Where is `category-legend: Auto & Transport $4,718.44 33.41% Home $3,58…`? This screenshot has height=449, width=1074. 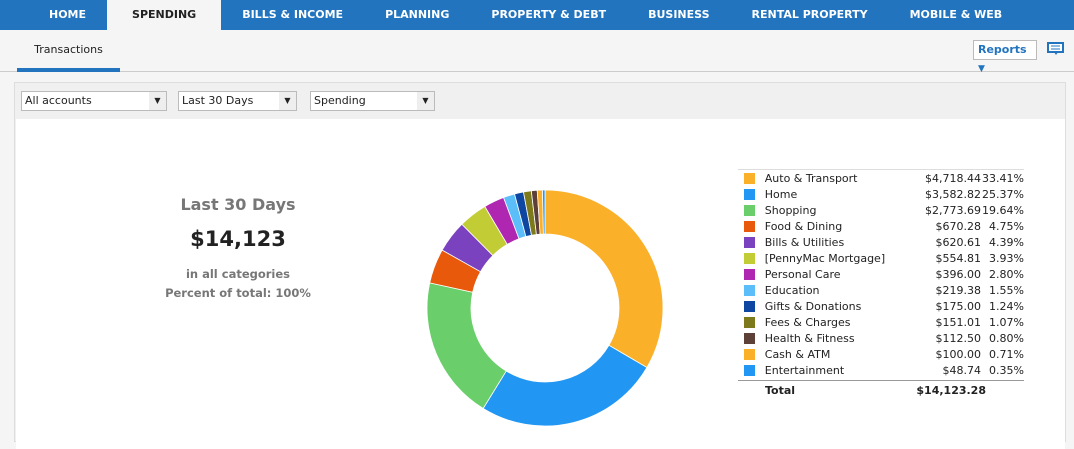 category-legend: Auto & Transport $4,718.44 33.41% Home $3,58… is located at coordinates (881, 284).